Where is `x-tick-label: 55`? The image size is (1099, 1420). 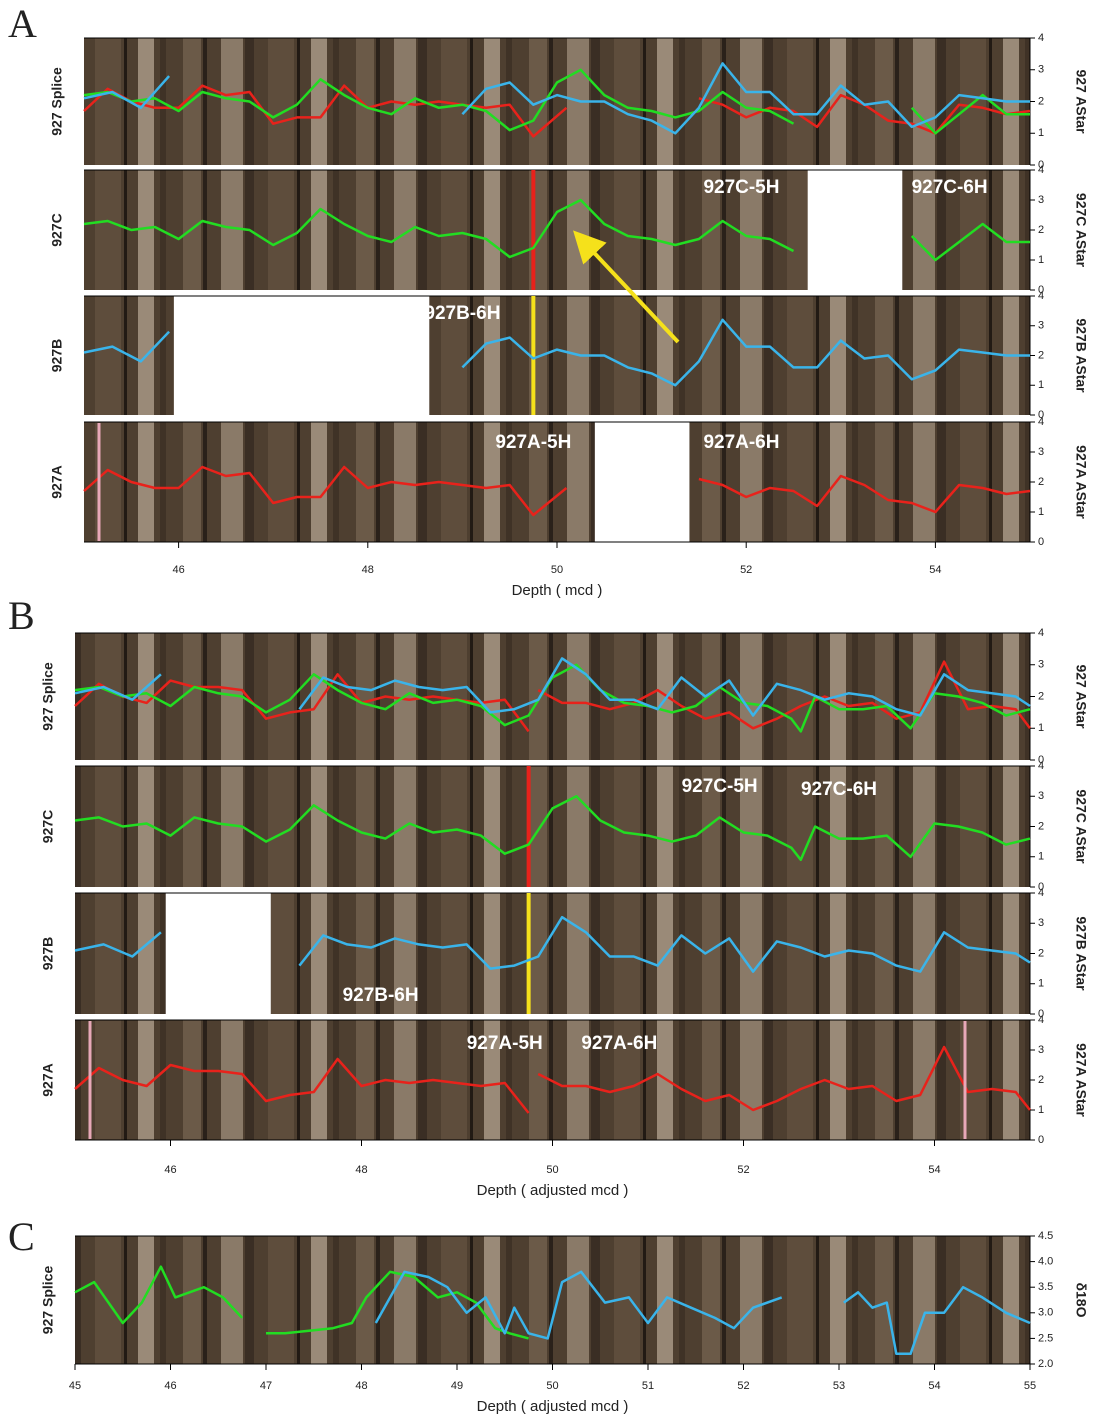
x-tick-label: 55 is located at coordinates (1030, 1386).